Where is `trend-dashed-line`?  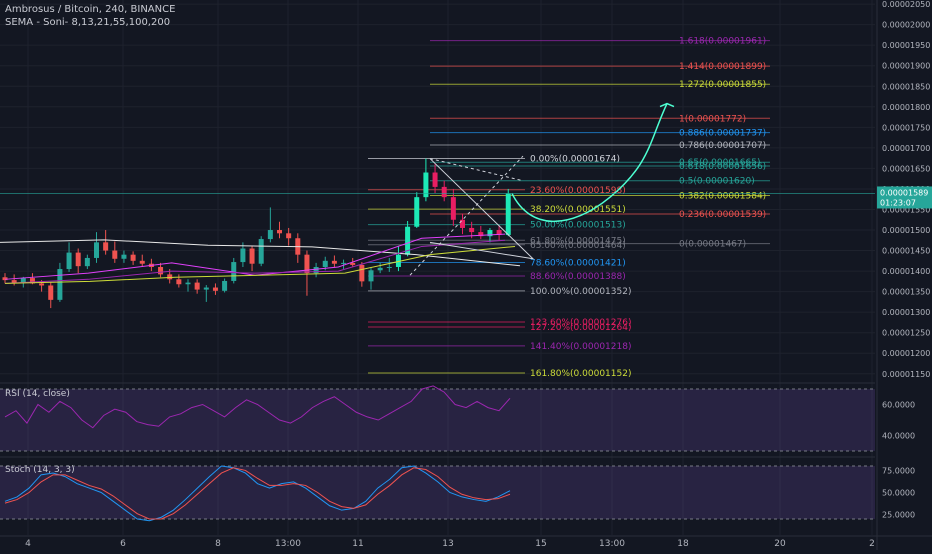 trend-dashed-line is located at coordinates (476, 170).